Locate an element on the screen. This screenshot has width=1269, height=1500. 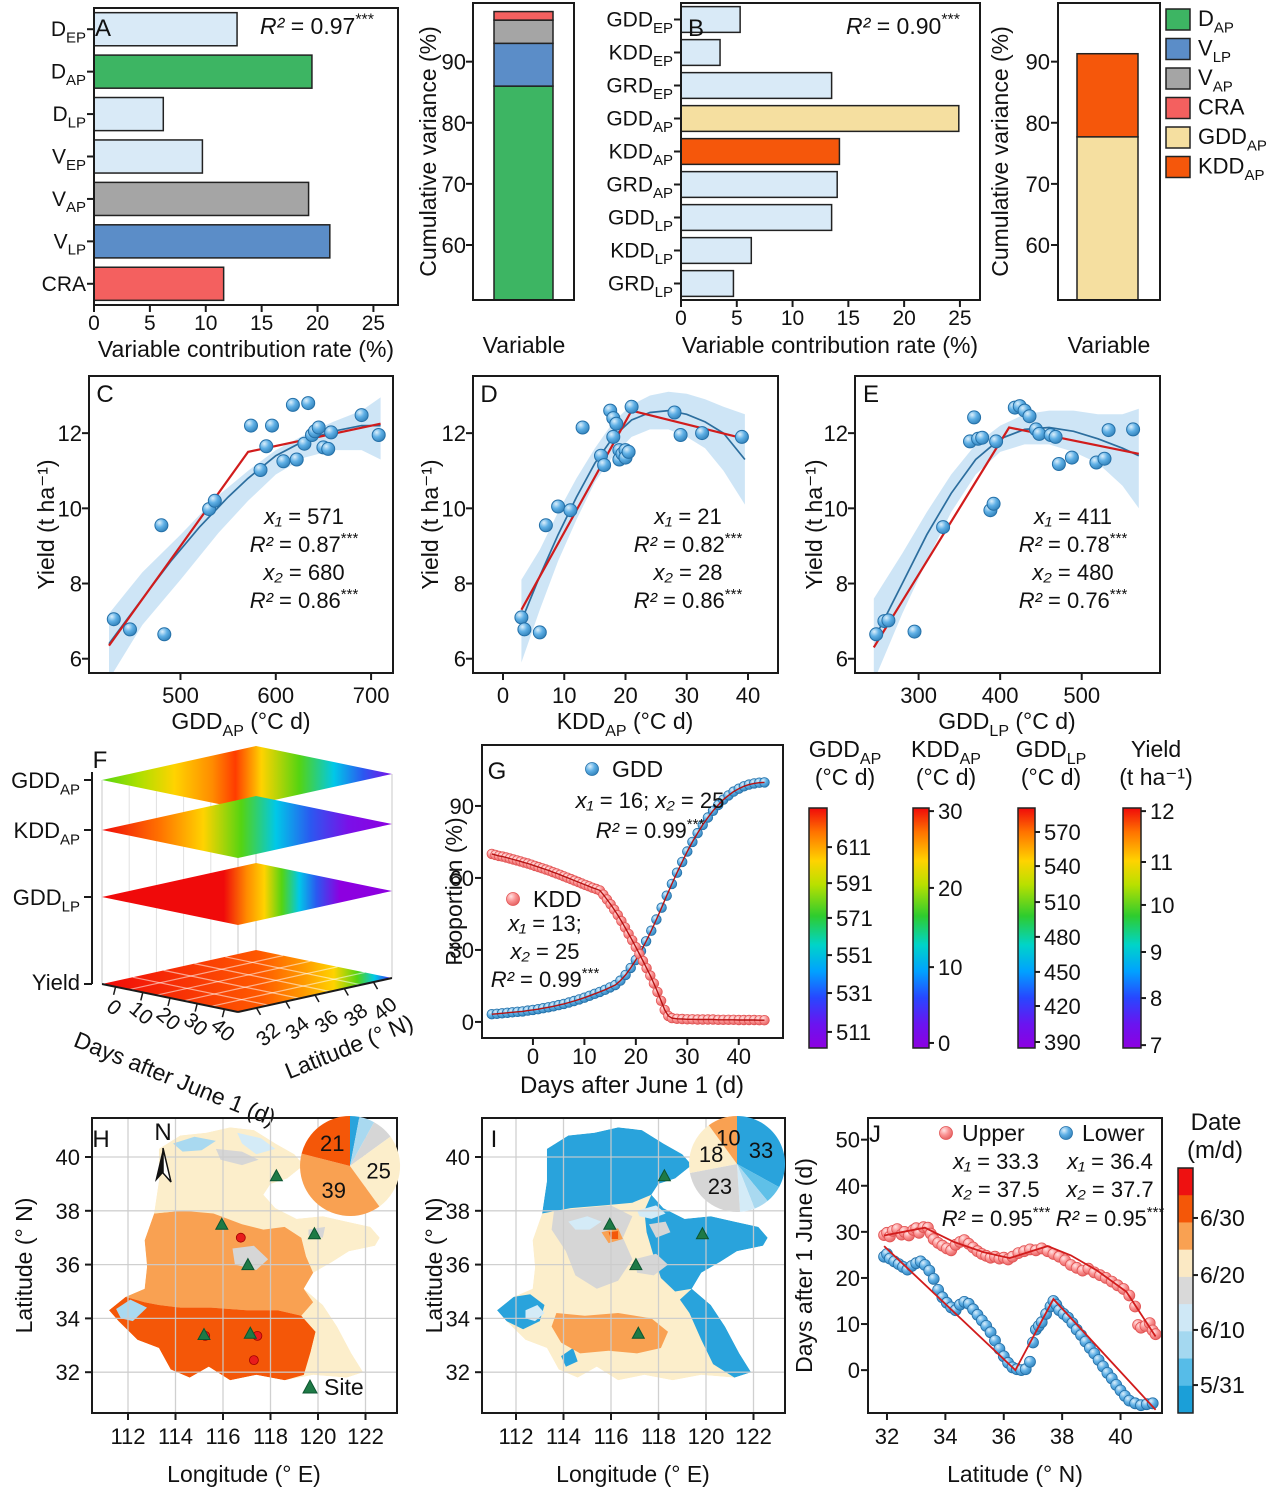
svg-text: R² = 0.86*** is located at coordinates (688, 599).